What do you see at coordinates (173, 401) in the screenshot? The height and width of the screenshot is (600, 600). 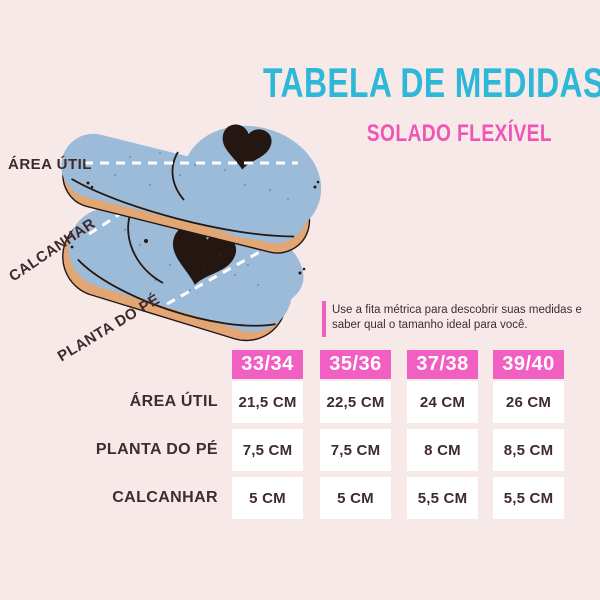 I see `table-row-label-area-util: ÁREA ÚTIL` at bounding box center [173, 401].